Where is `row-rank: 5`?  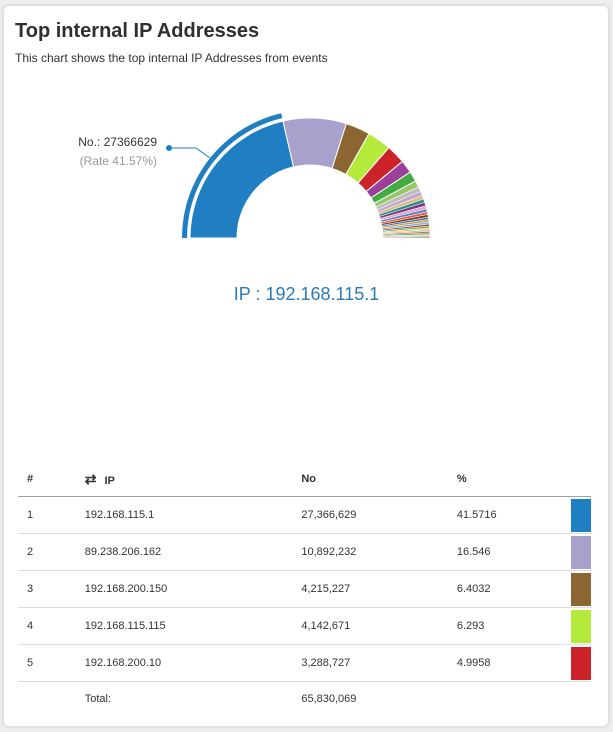
row-rank: 5 is located at coordinates (51, 663).